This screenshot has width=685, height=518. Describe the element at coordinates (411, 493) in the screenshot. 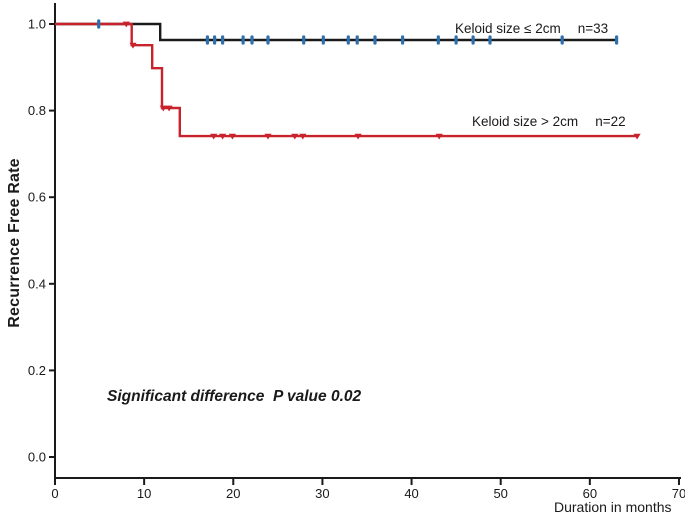

I see `x-tick-label: 40` at that location.